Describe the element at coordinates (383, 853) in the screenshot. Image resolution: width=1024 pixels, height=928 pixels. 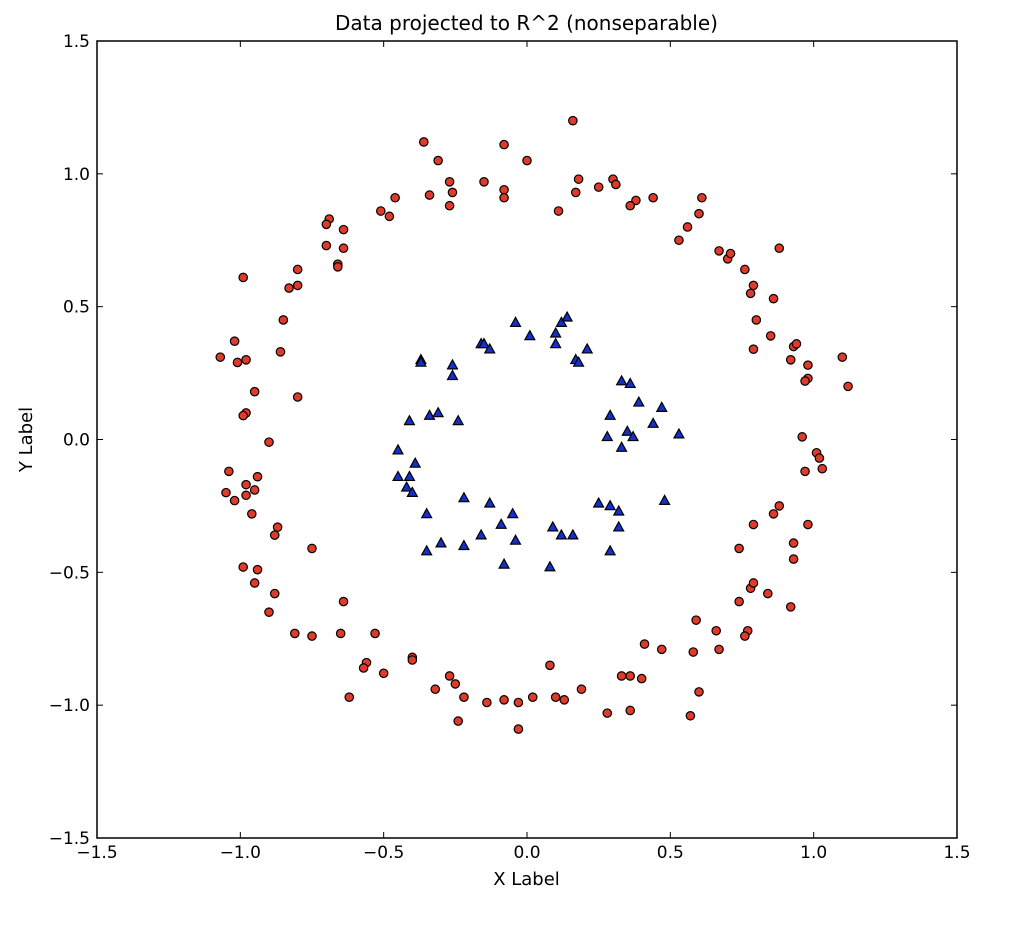
I see `x-tick-label: −0.5` at that location.